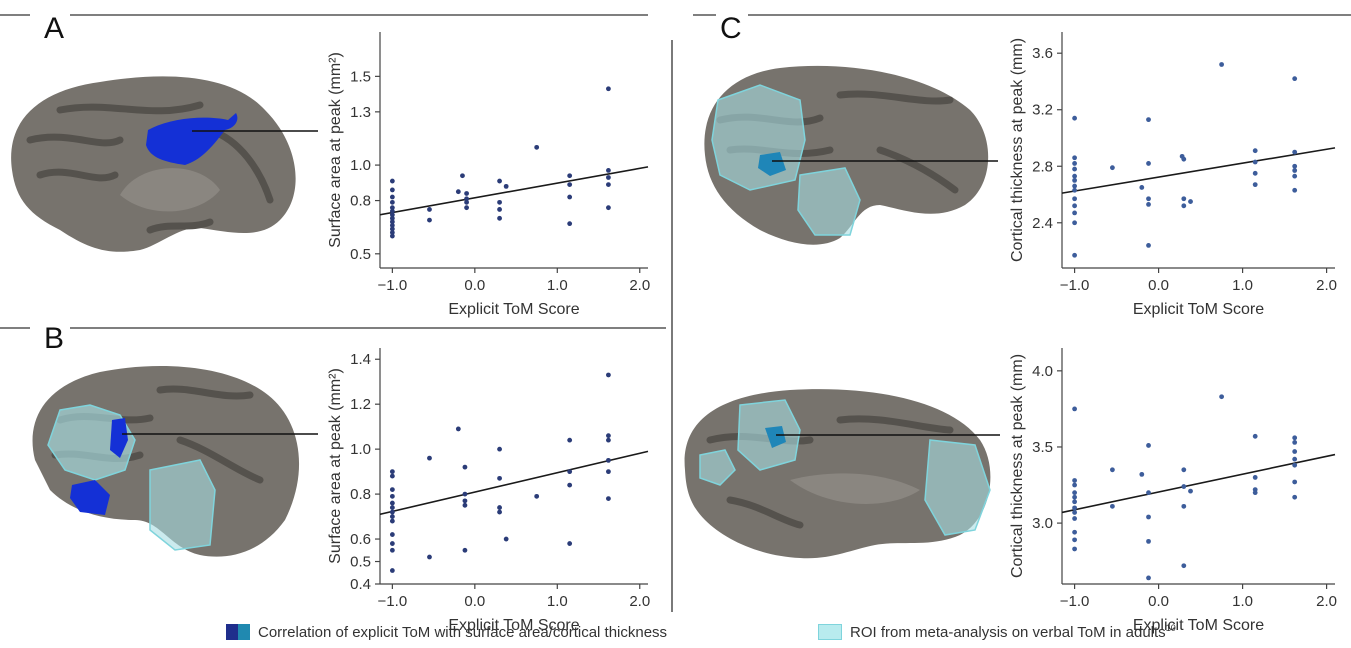 The height and width of the screenshot is (648, 1351). Describe the element at coordinates (360, 584) in the screenshot. I see `y-tick-label: 0.4` at that location.